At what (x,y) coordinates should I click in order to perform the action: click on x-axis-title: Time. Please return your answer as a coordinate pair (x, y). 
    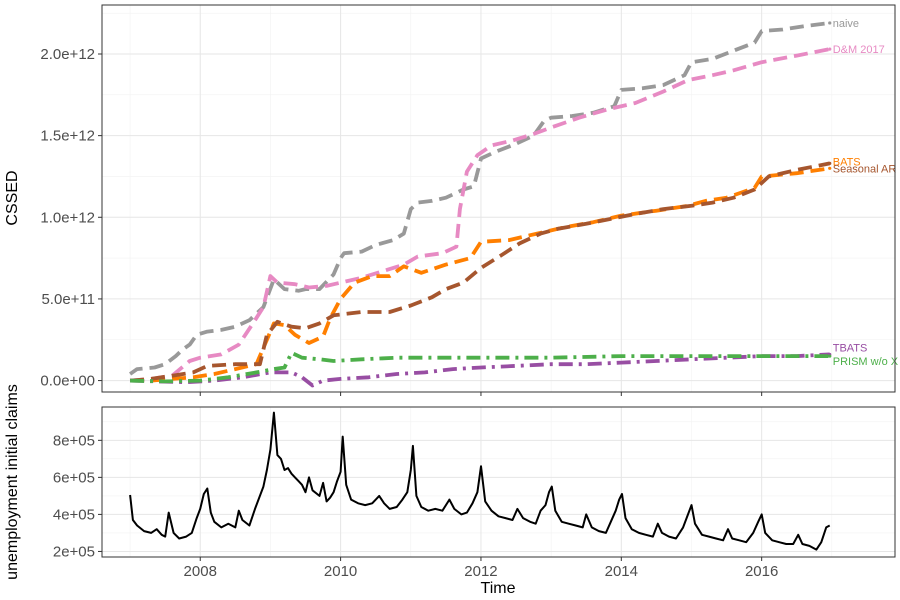
    Looking at the image, I should click on (498, 588).